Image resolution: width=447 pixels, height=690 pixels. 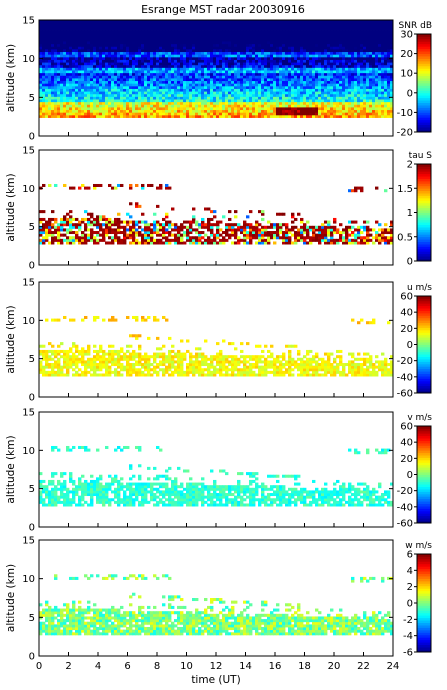 What do you see at coordinates (408, 636) in the screenshot?
I see `colorbar-tick-label-5-1: -4` at bounding box center [408, 636].